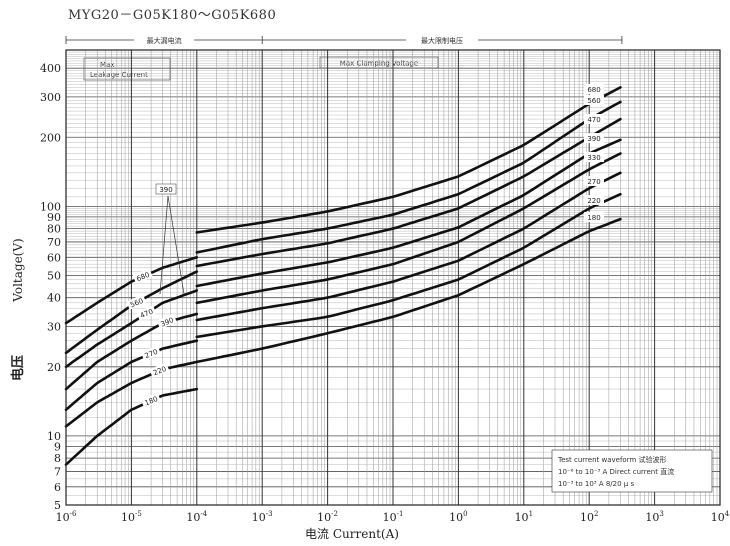 The width and height of the screenshot is (730, 546). I want to click on clamping-region-label: 最大限制电压, so click(442, 40).